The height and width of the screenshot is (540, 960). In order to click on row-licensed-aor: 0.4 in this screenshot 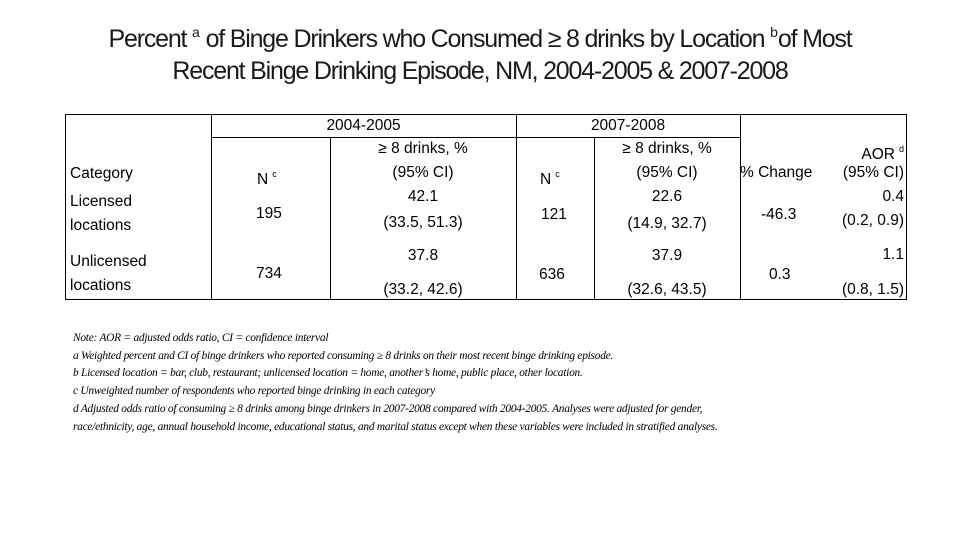, I will do `click(893, 196)`.